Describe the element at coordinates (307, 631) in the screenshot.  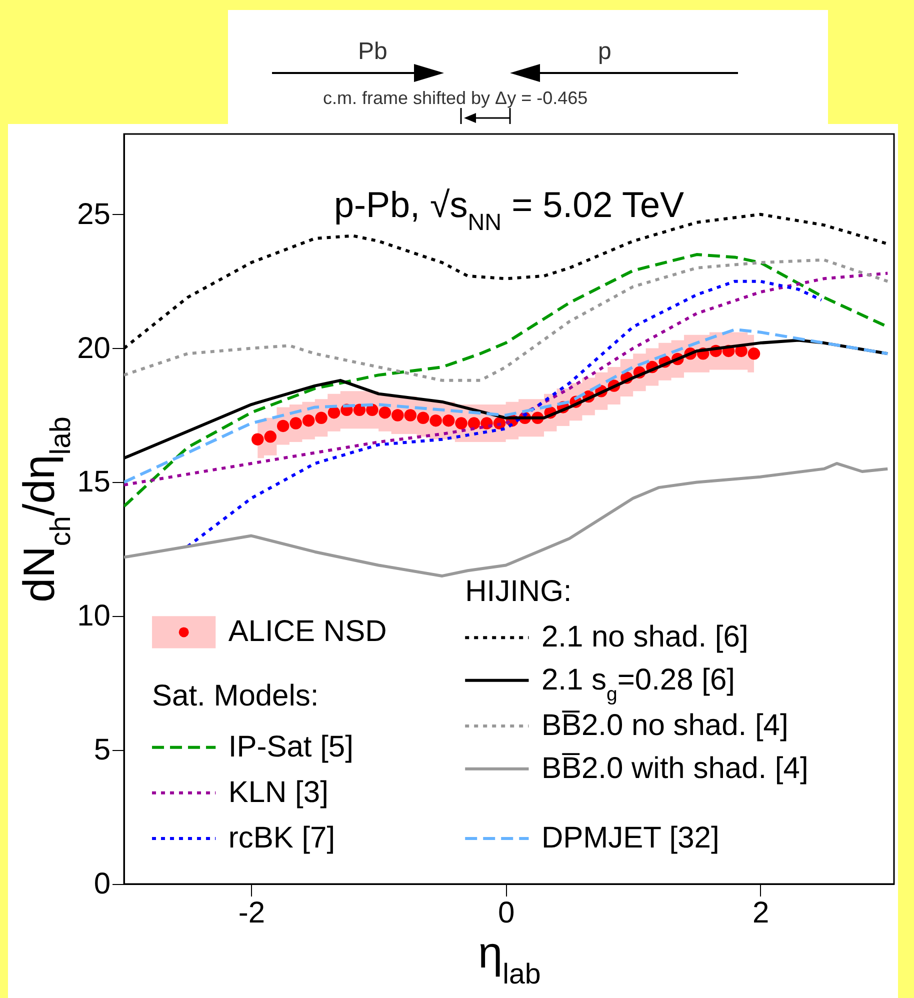
I see `legend-label: ALICE NSD` at that location.